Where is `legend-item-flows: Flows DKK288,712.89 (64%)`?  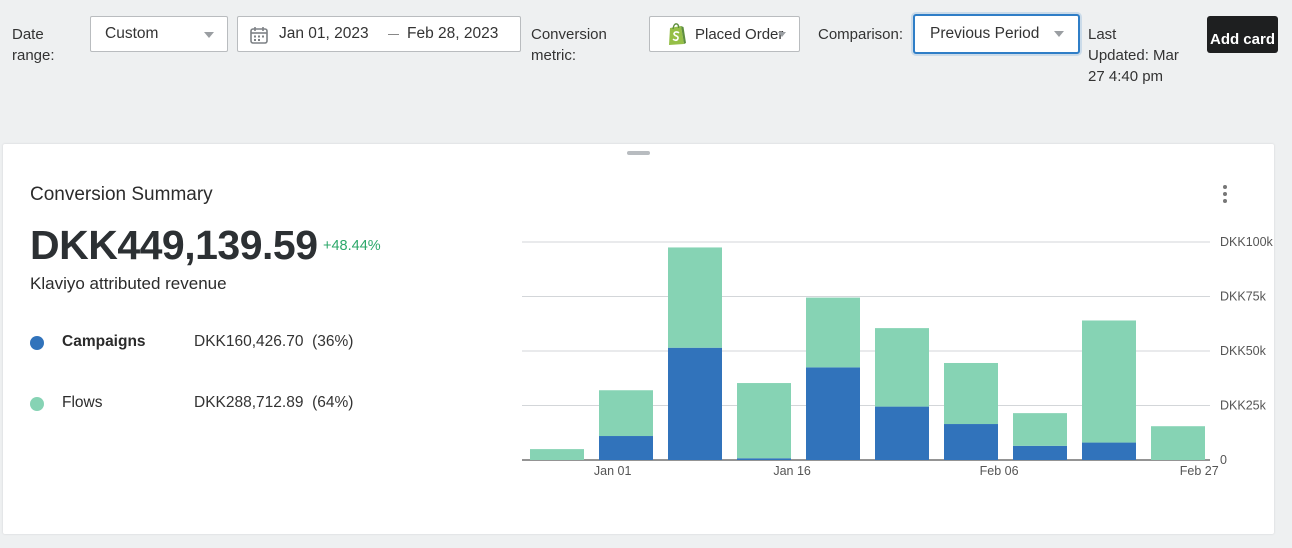 legend-item-flows: Flows DKK288,712.89 (64%) is located at coordinates (195, 405).